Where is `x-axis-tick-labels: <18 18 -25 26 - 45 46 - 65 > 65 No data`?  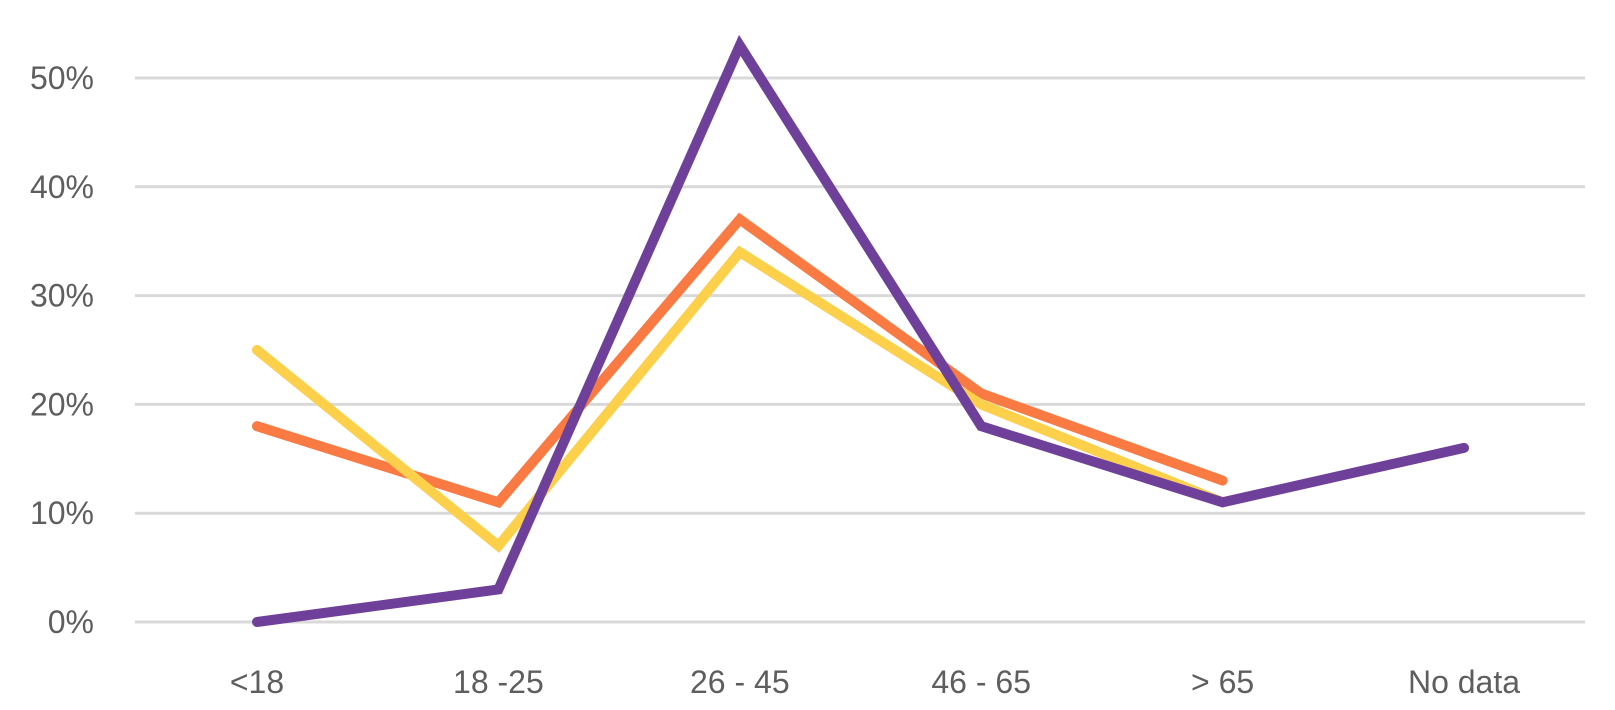
x-axis-tick-labels: <18 18 -25 26 - 45 46 - 65 > 65 No data is located at coordinates (875, 682).